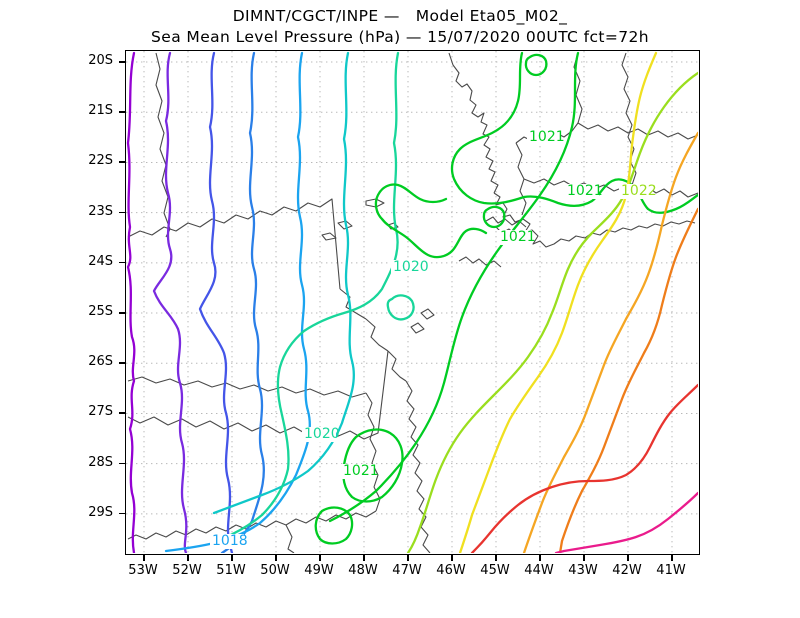  What do you see at coordinates (610, 196) in the screenshot?
I see `contour-1021-coast` at bounding box center [610, 196].